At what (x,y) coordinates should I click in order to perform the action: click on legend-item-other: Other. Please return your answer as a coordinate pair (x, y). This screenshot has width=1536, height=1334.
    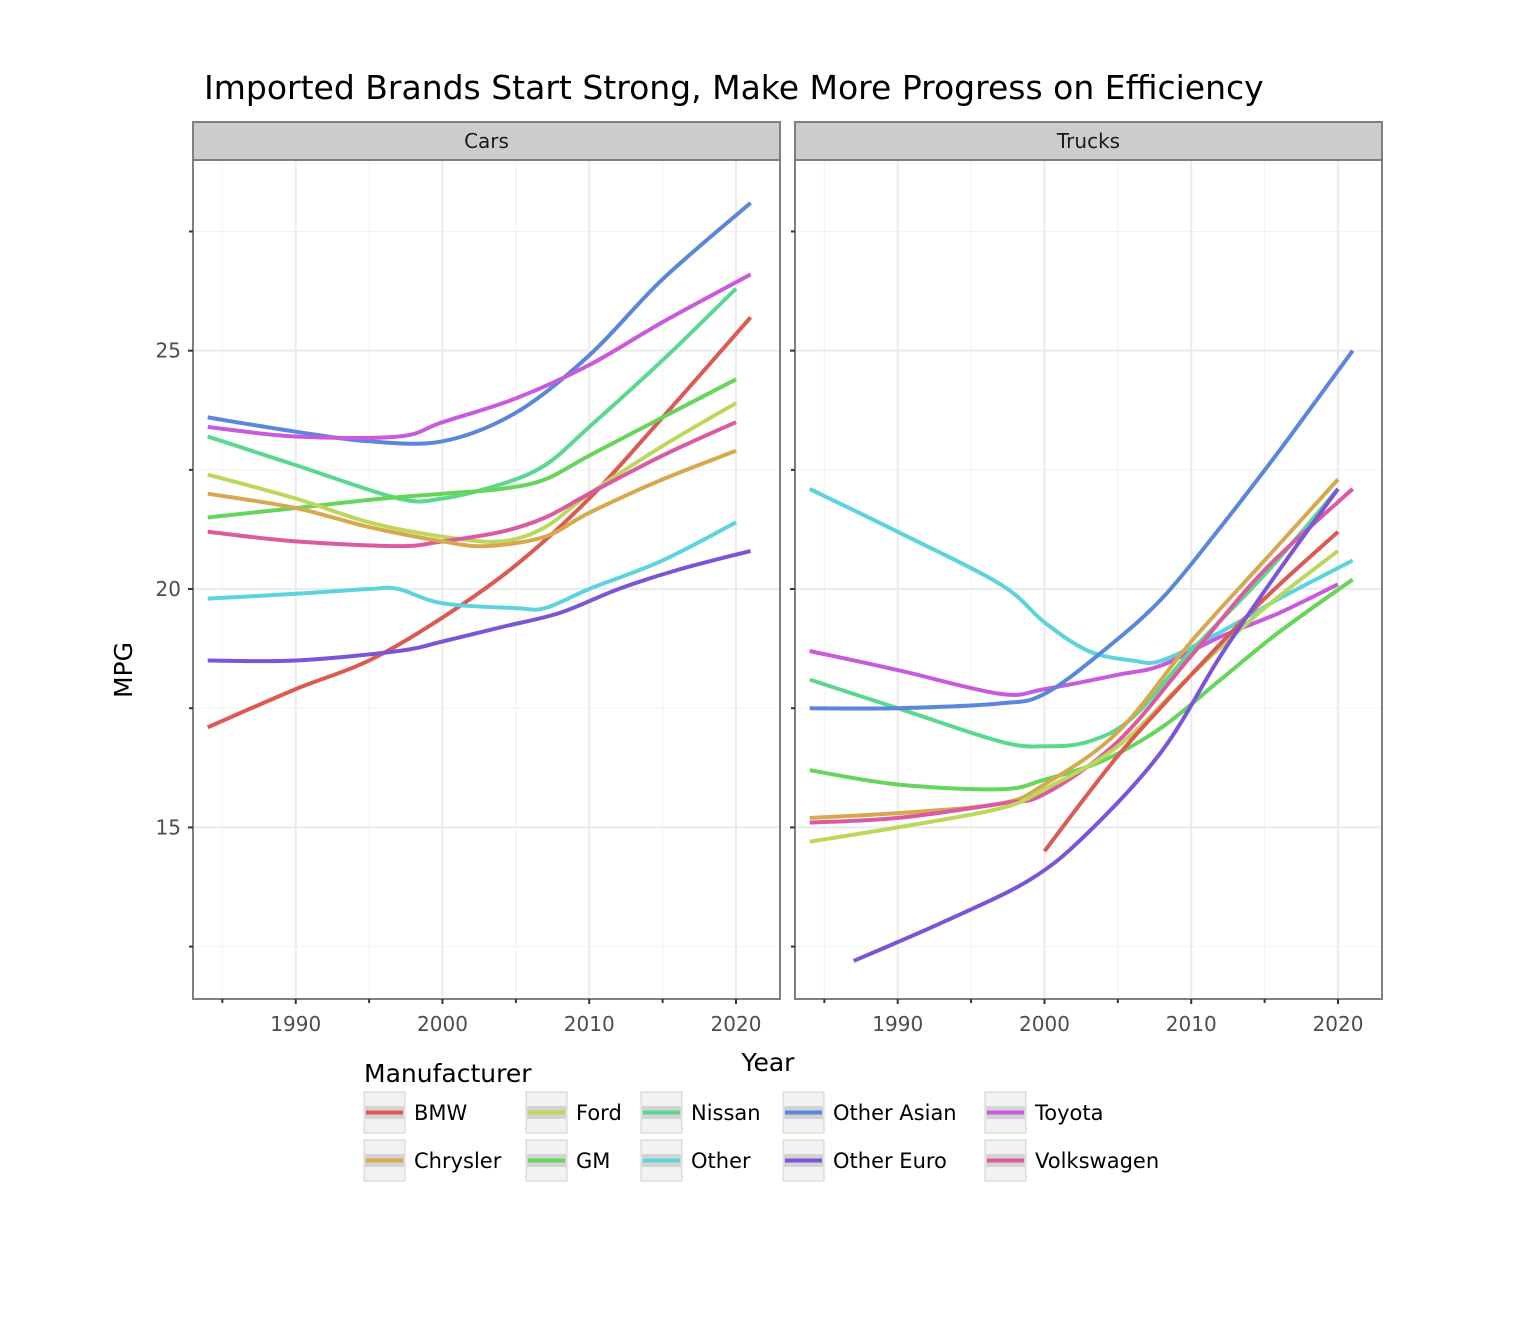
    Looking at the image, I should click on (695, 1160).